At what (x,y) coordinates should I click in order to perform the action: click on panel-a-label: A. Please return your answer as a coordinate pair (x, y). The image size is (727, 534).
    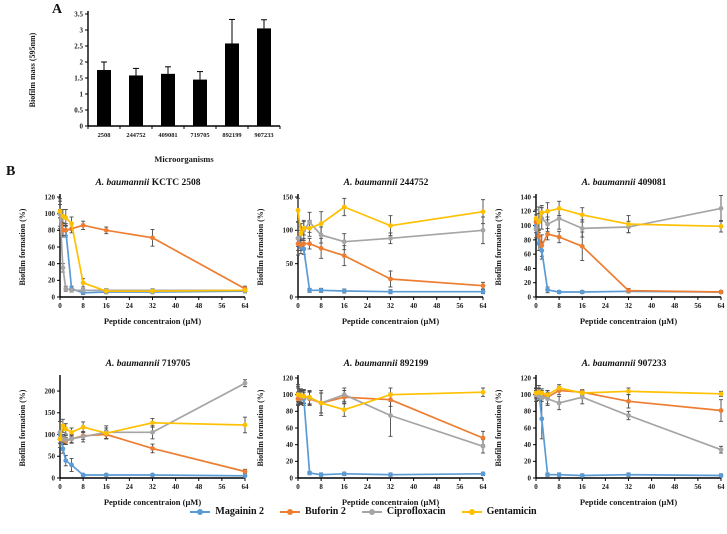
    Looking at the image, I should click on (57, 9).